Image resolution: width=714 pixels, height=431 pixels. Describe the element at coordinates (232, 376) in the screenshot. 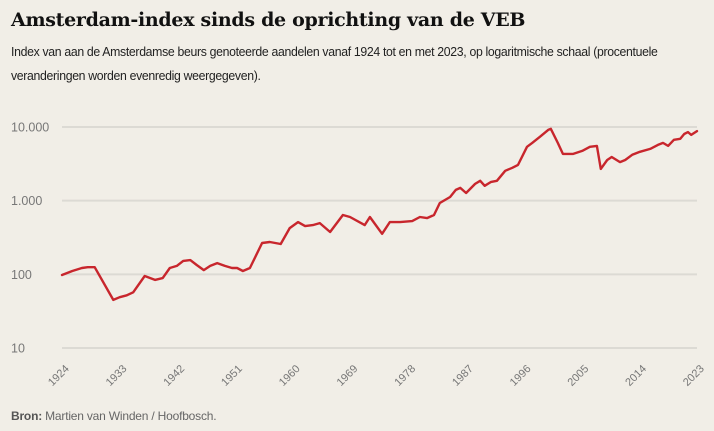

I see `x-tick-label: 1951` at that location.